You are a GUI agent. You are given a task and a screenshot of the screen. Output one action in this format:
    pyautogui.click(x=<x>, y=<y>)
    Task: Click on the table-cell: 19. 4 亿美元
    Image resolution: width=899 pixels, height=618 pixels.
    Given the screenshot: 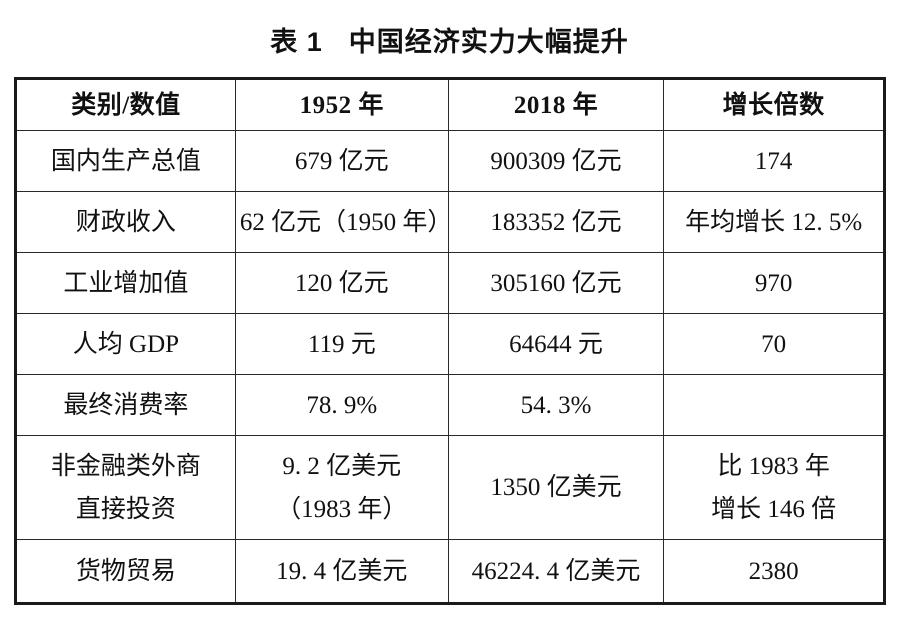 What is the action you would take?
    pyautogui.click(x=341, y=571)
    